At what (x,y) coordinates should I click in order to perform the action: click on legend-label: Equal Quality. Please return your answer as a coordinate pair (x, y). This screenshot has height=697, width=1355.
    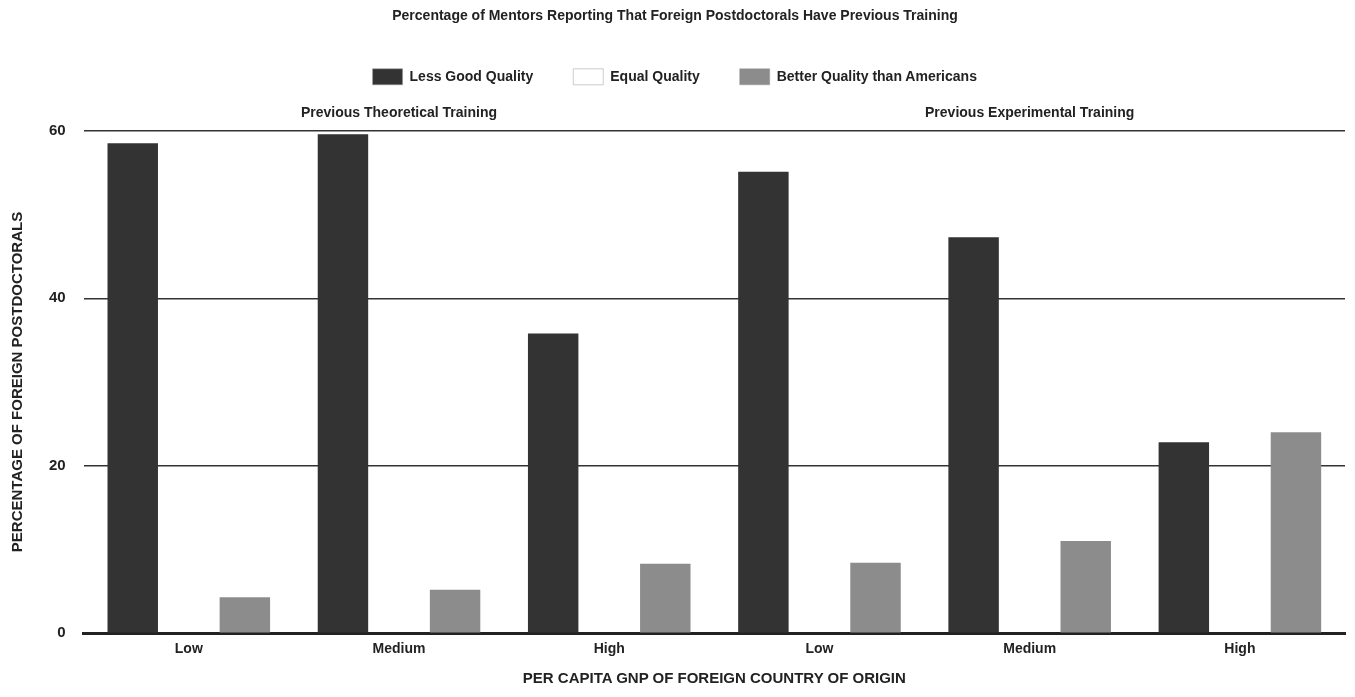
    Looking at the image, I should click on (655, 75).